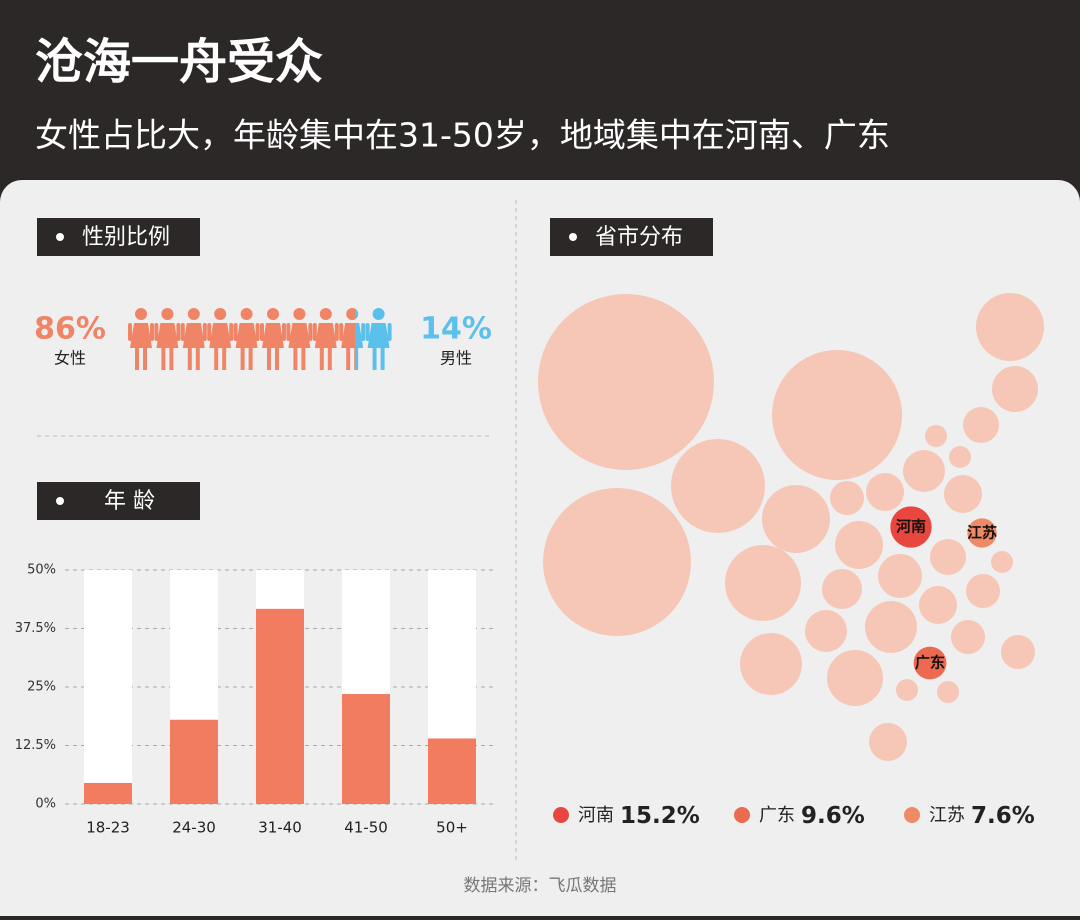  I want to click on section-title: 性别比例, so click(126, 237).